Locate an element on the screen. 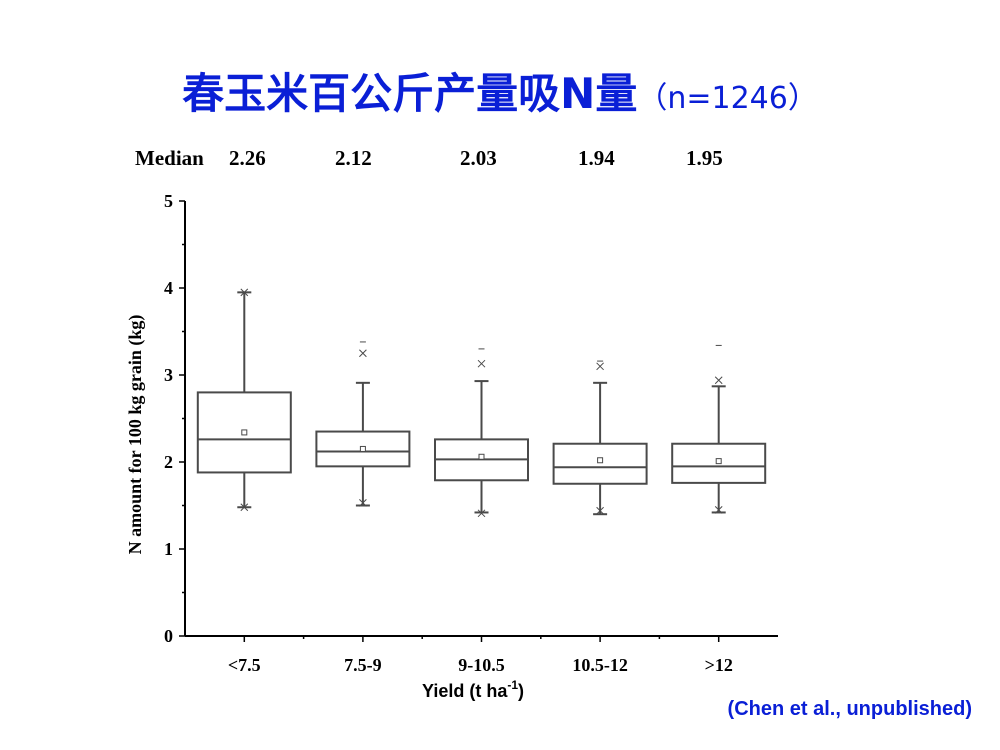 Image resolution: width=1000 pixels, height=750 pixels. x-tick-label: 9-10.5 is located at coordinates (481, 665).